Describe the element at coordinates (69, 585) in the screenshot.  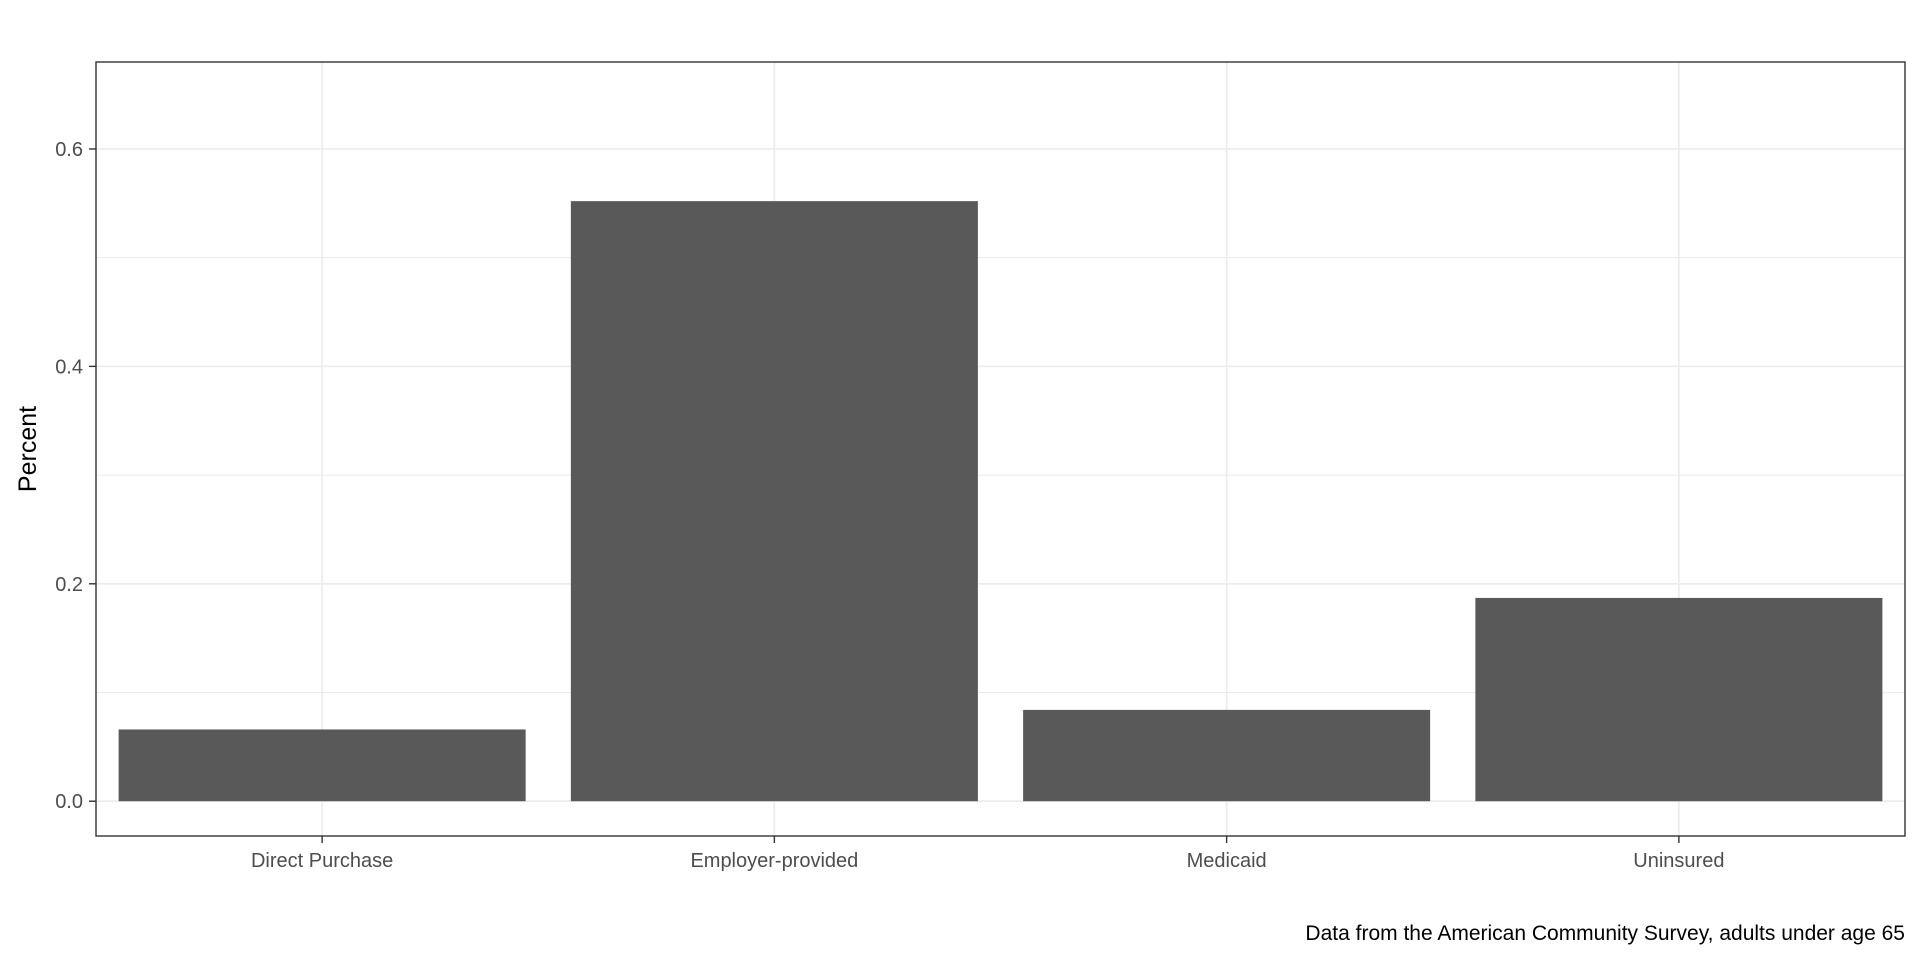
I see `y-tick-label: 0.2` at that location.